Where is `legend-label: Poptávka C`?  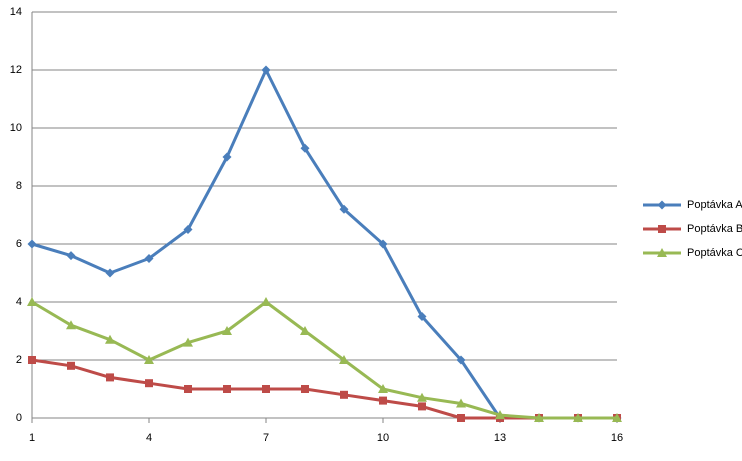
legend-label: Poptávka C is located at coordinates (714, 253).